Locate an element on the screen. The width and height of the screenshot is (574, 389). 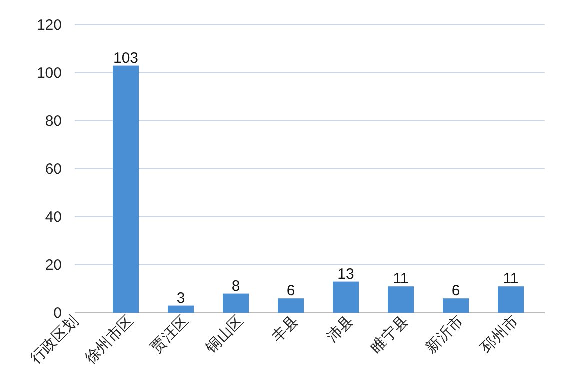
y-tick-label: 80 is located at coordinates (53, 121).